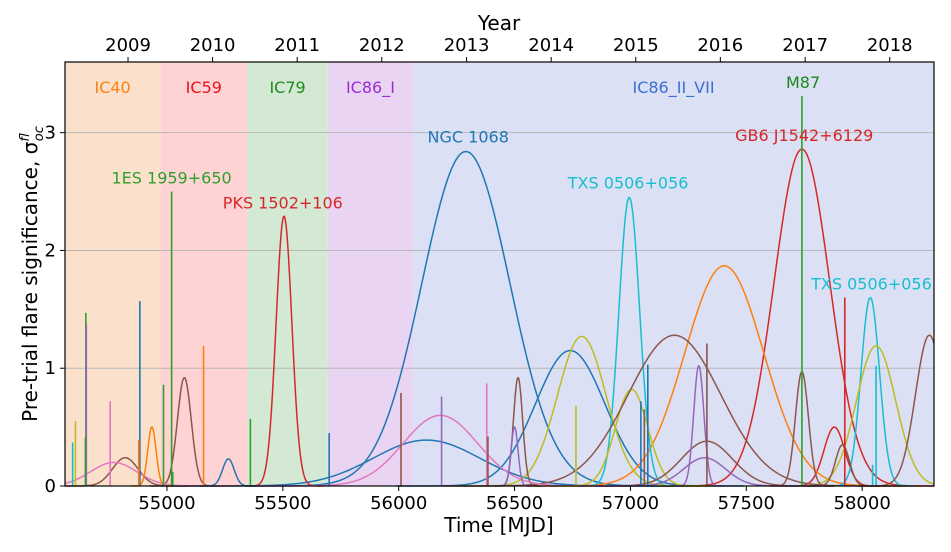 Image resolution: width=951 pixels, height=552 pixels. Describe the element at coordinates (398, 503) in the screenshot. I see `x-tick-label: 56000` at that location.